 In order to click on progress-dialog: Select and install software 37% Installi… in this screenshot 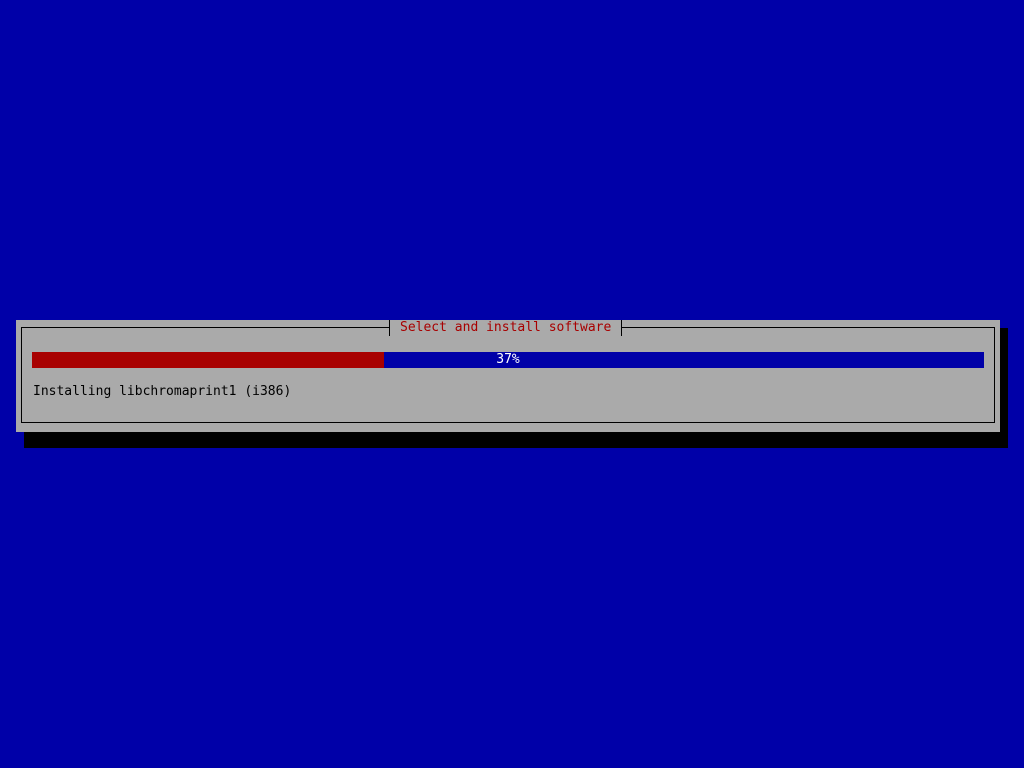, I will do `click(508, 376)`.